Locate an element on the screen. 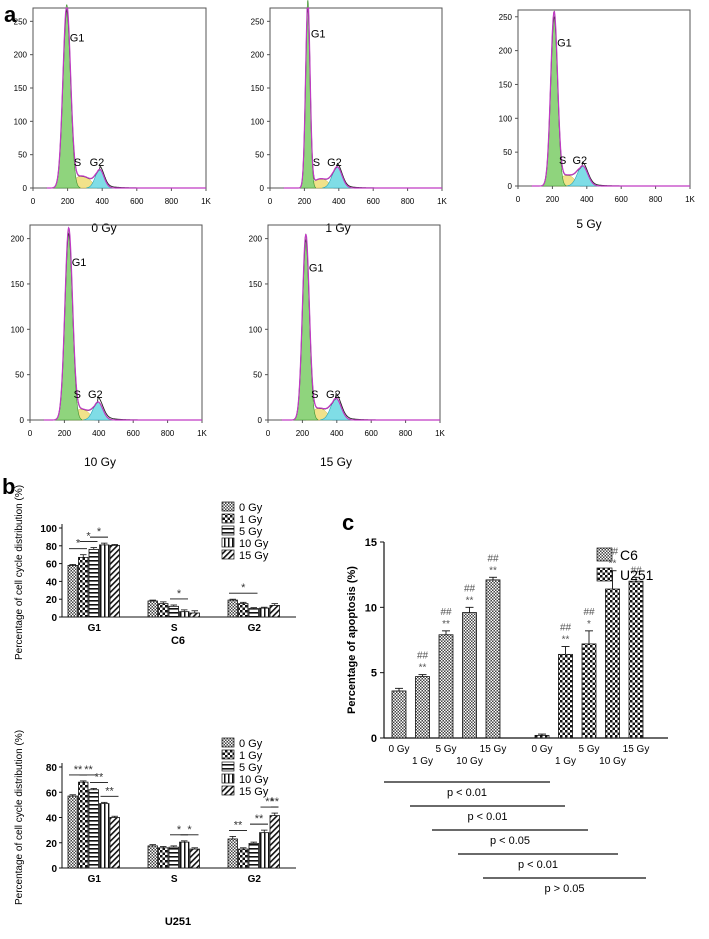  bar-S-15Gy is located at coordinates (194, 615).